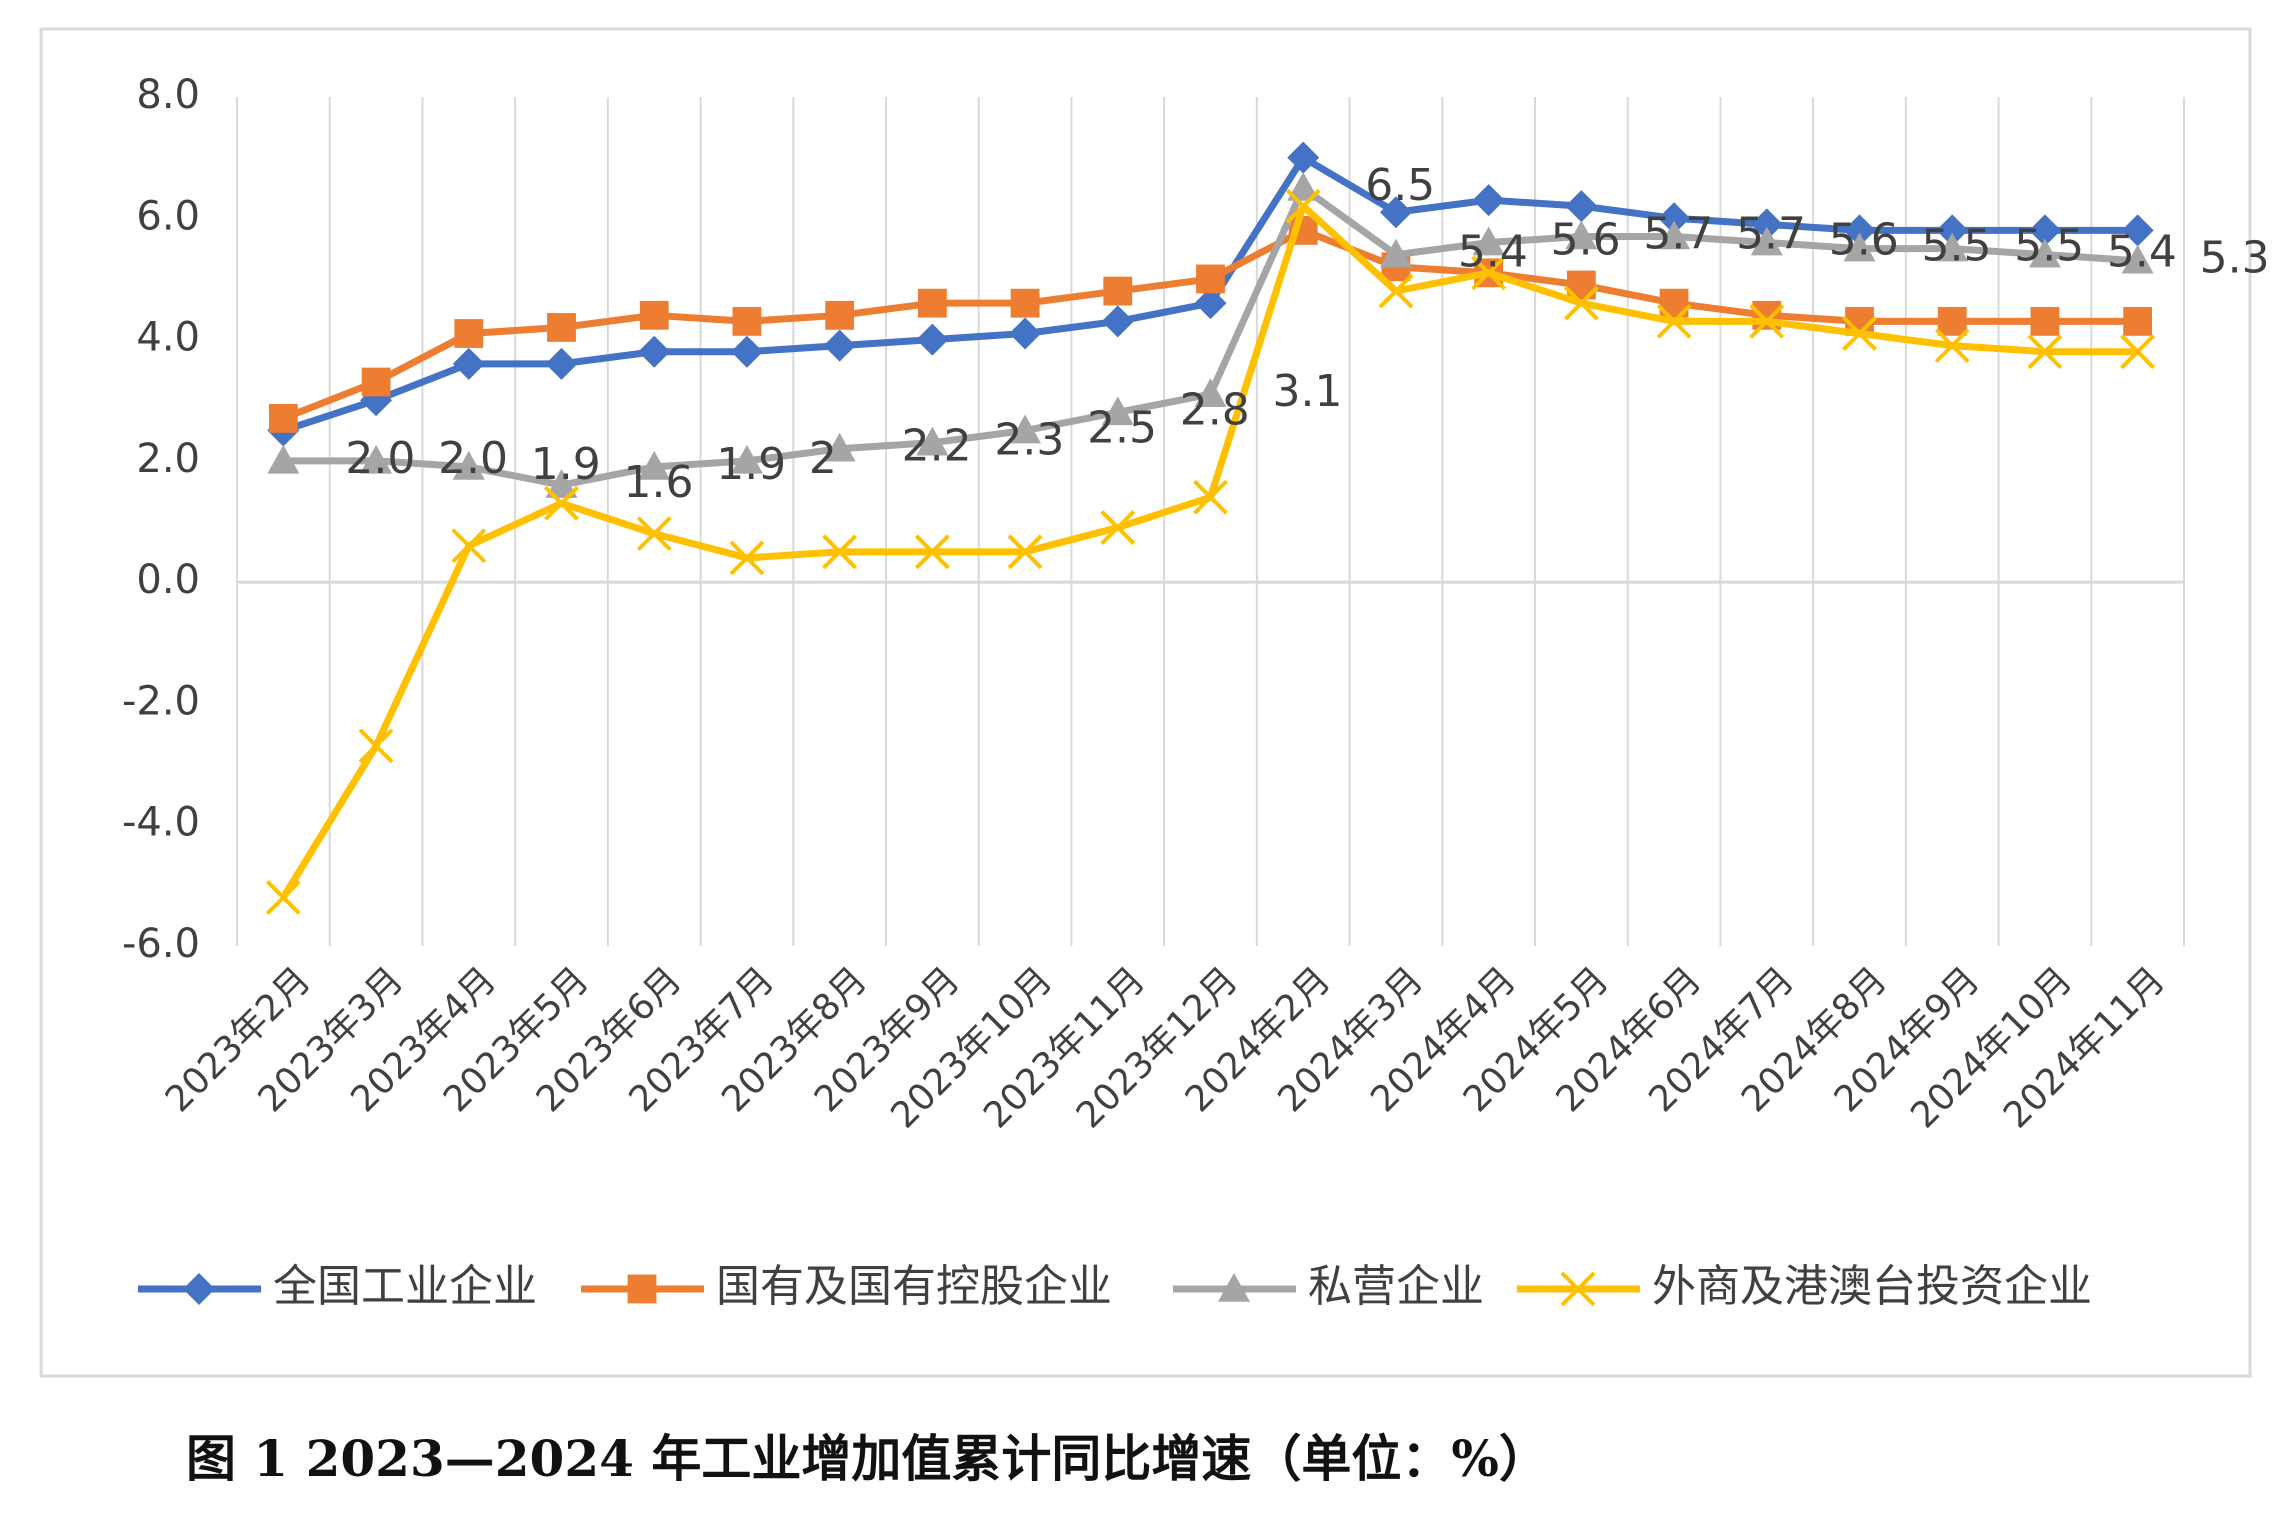 This screenshot has width=2276, height=1530. I want to click on legend-label: 私营企业, so click(1396, 1286).